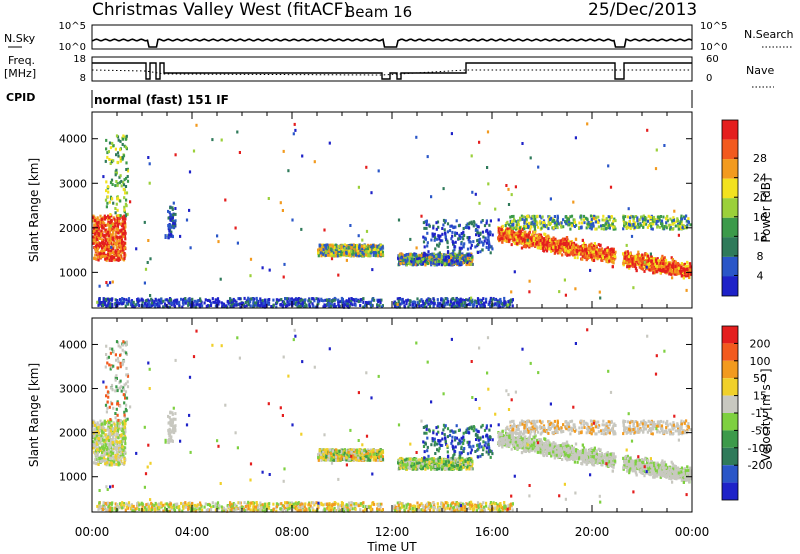 The height and width of the screenshot is (554, 800). I want to click on nsearch-tick-top: 10^5, so click(713, 26).